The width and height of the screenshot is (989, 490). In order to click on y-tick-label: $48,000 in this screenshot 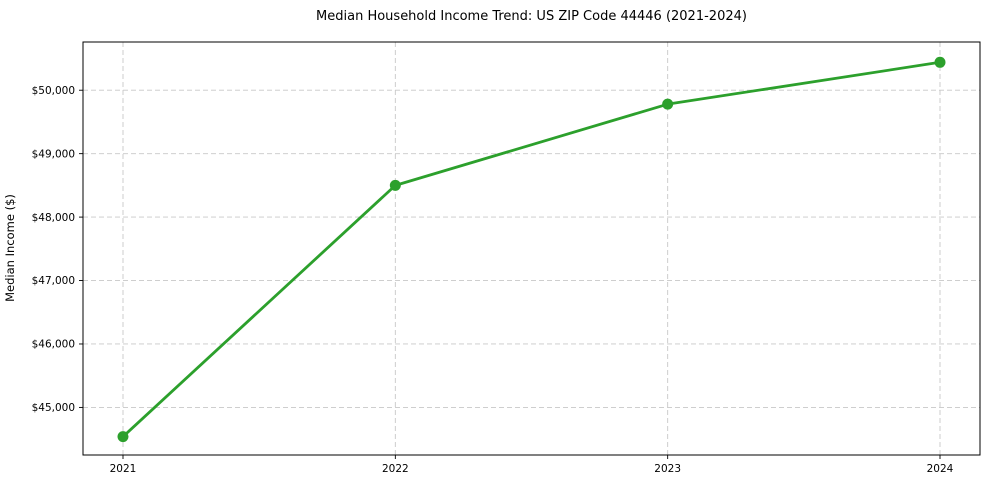, I will do `click(53, 218)`.